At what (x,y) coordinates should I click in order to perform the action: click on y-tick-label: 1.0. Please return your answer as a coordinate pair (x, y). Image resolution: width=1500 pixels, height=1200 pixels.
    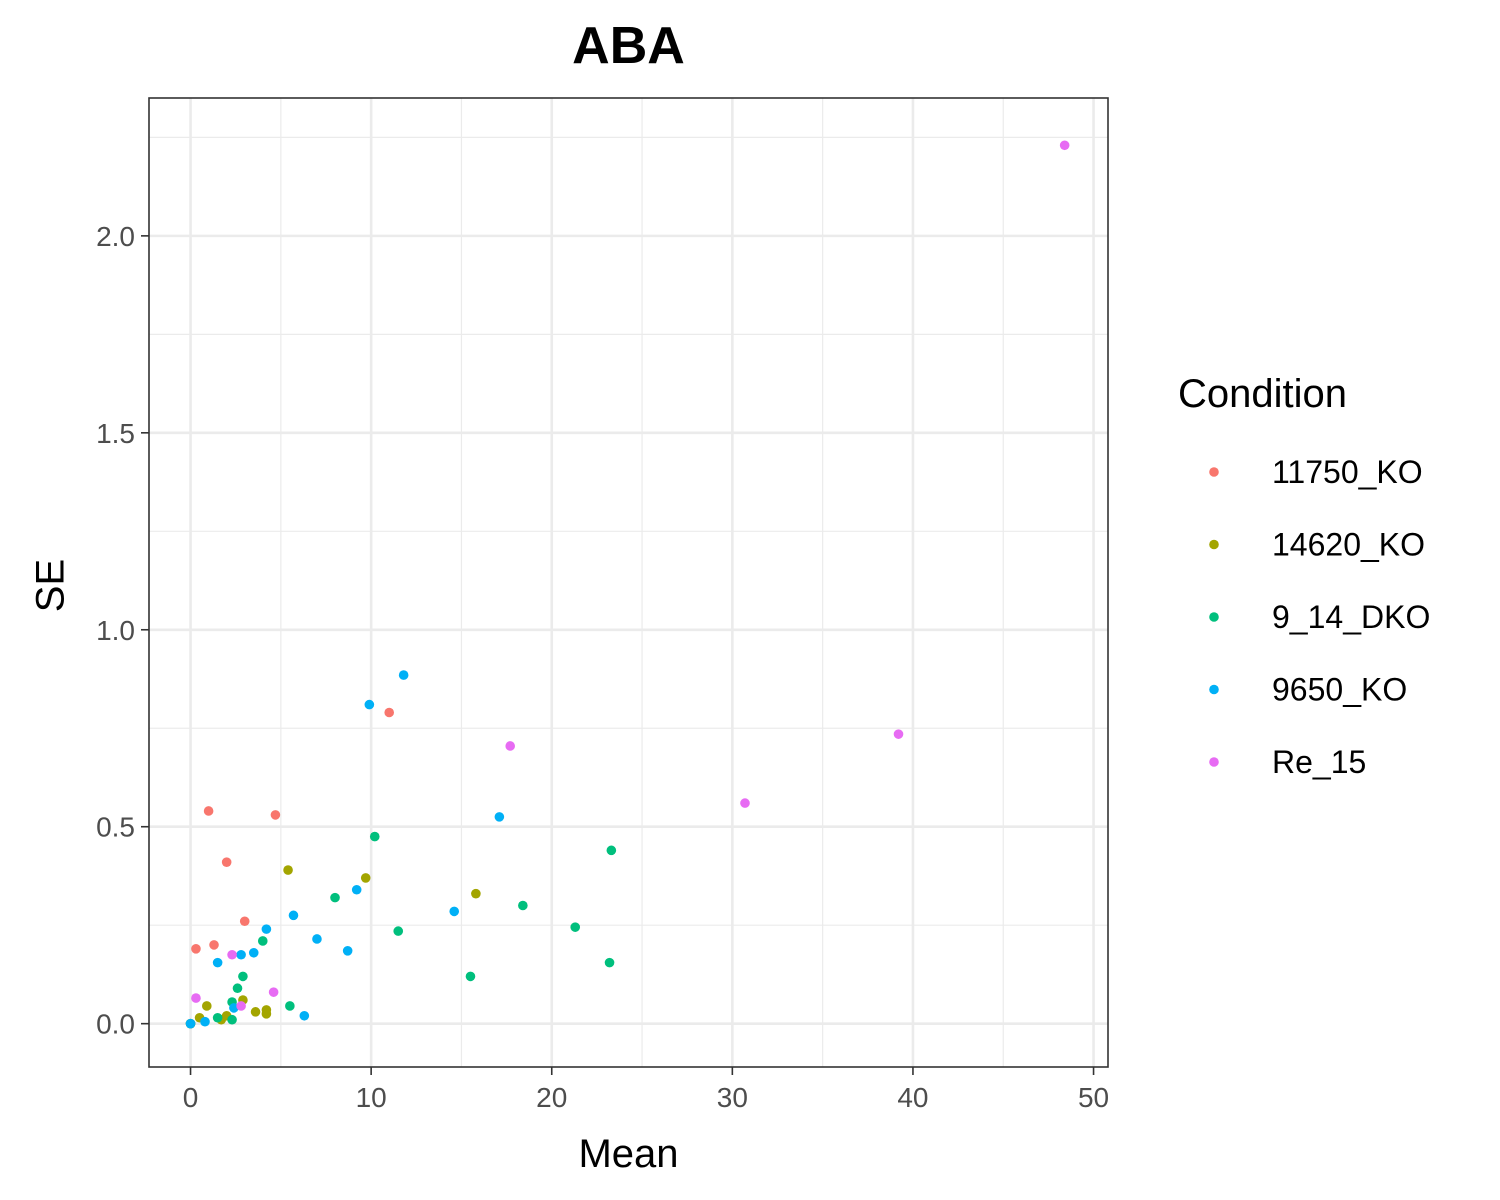
    Looking at the image, I should click on (115, 630).